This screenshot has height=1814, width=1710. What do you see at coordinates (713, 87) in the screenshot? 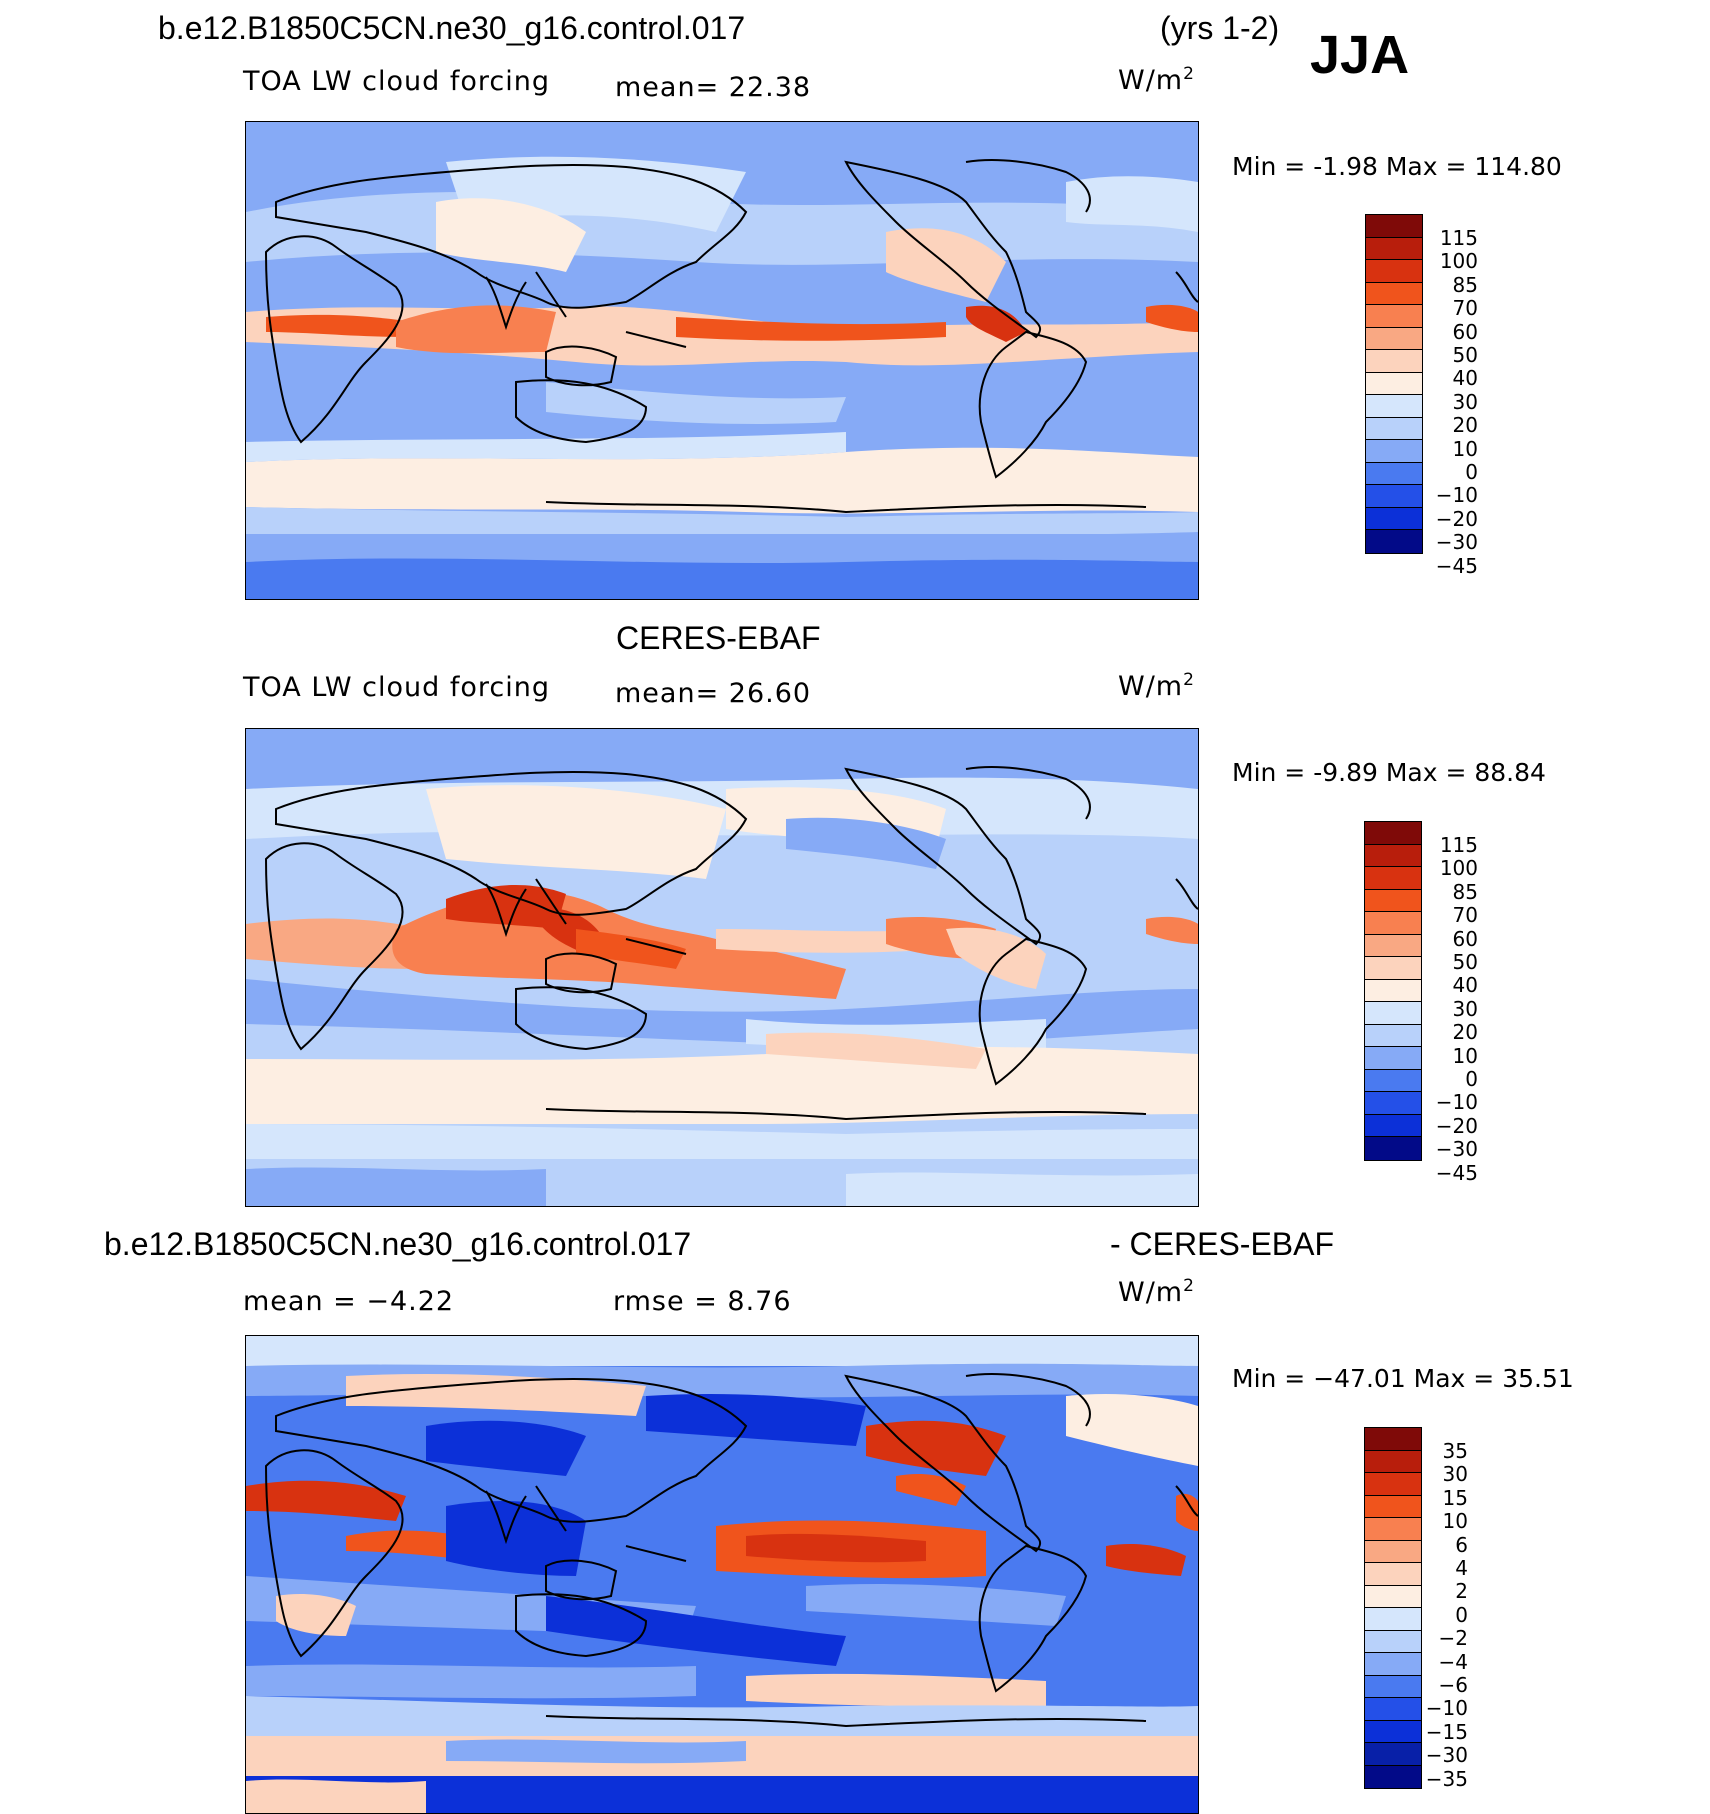
I see `panel1-mean: mean= 22.38` at bounding box center [713, 87].